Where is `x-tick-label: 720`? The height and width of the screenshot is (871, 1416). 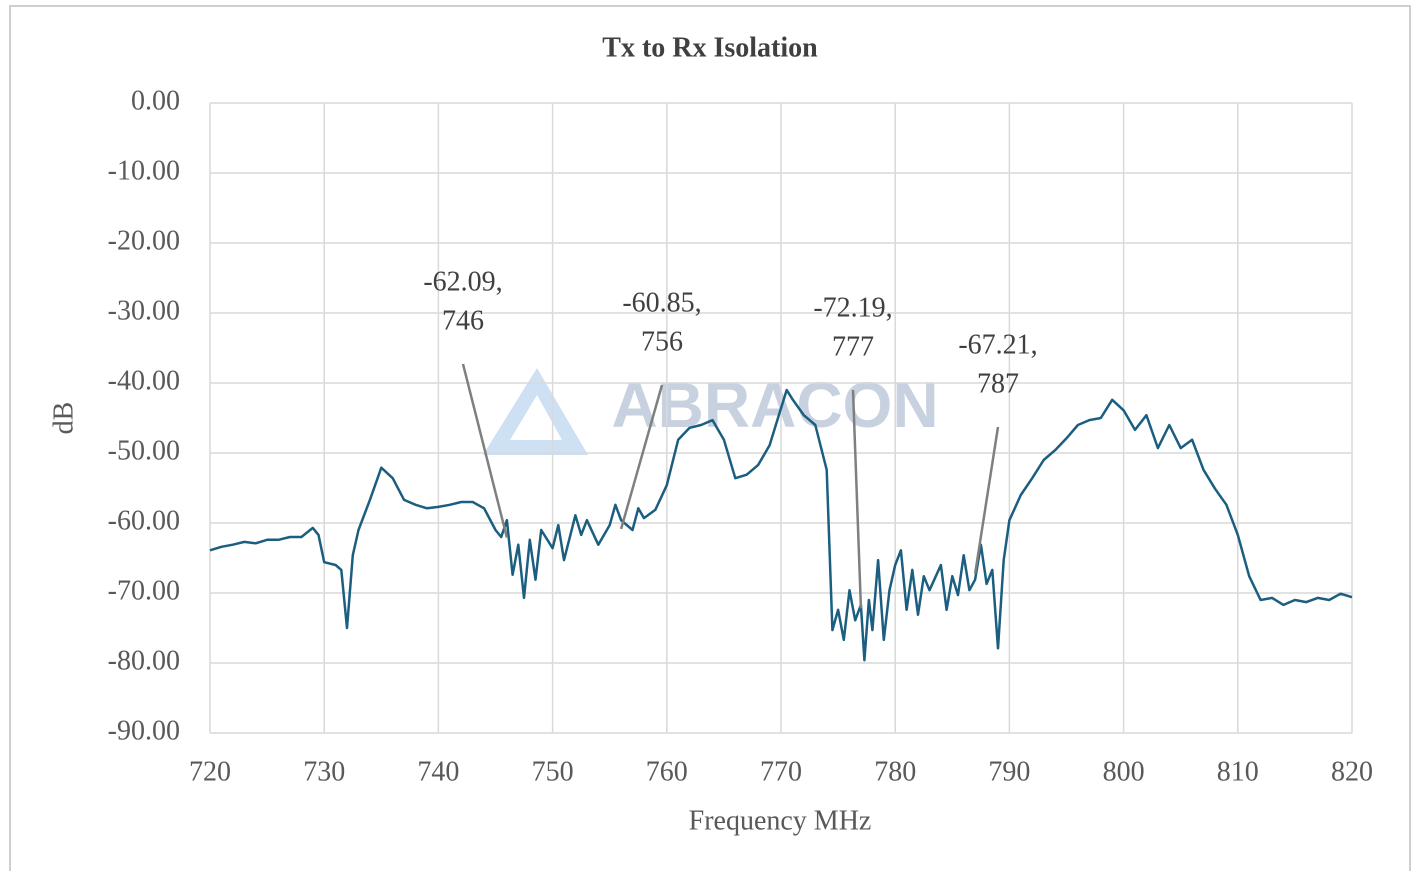
x-tick-label: 720 is located at coordinates (210, 771).